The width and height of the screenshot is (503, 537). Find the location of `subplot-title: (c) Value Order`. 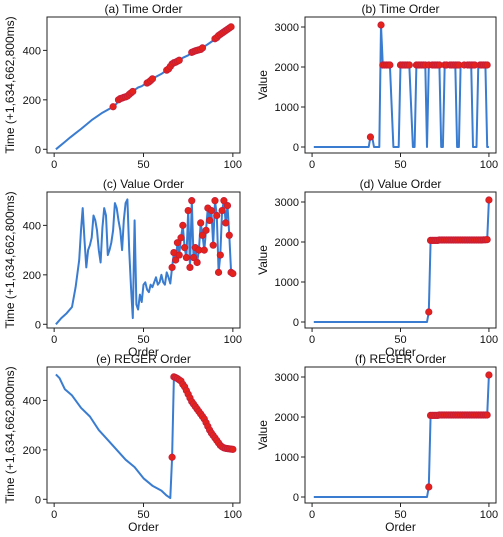

subplot-title: (c) Value Order is located at coordinates (143, 184).